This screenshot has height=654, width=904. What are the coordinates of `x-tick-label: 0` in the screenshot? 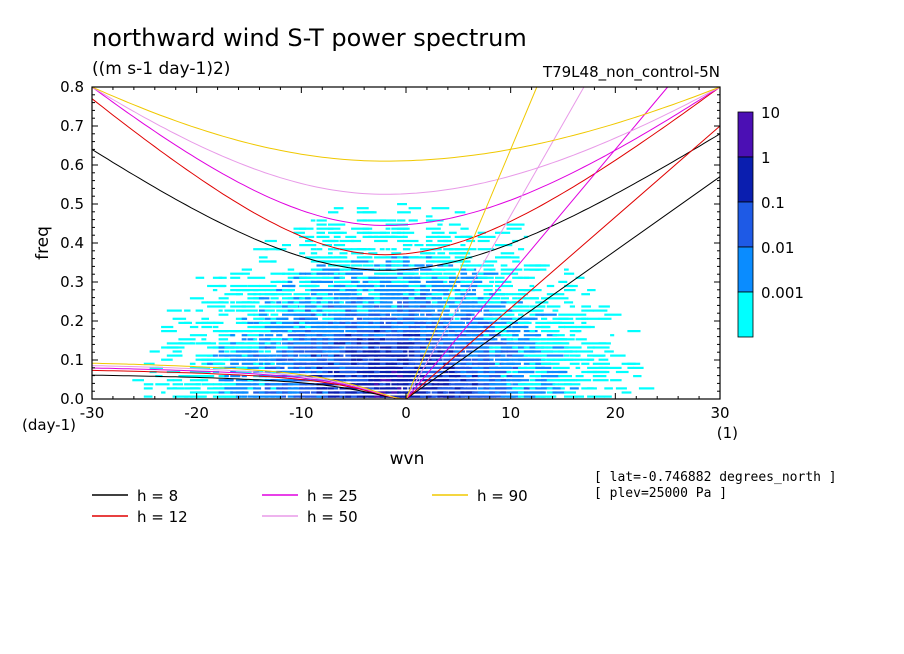 It's located at (406, 413).